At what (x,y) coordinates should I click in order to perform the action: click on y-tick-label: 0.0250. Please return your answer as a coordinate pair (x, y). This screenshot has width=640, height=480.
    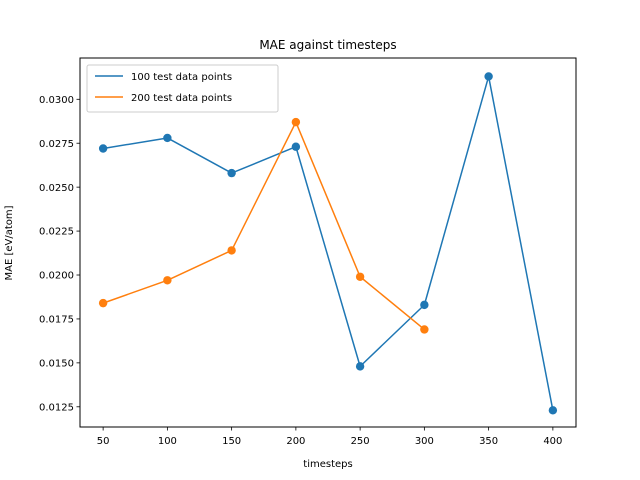
    Looking at the image, I should click on (56, 188).